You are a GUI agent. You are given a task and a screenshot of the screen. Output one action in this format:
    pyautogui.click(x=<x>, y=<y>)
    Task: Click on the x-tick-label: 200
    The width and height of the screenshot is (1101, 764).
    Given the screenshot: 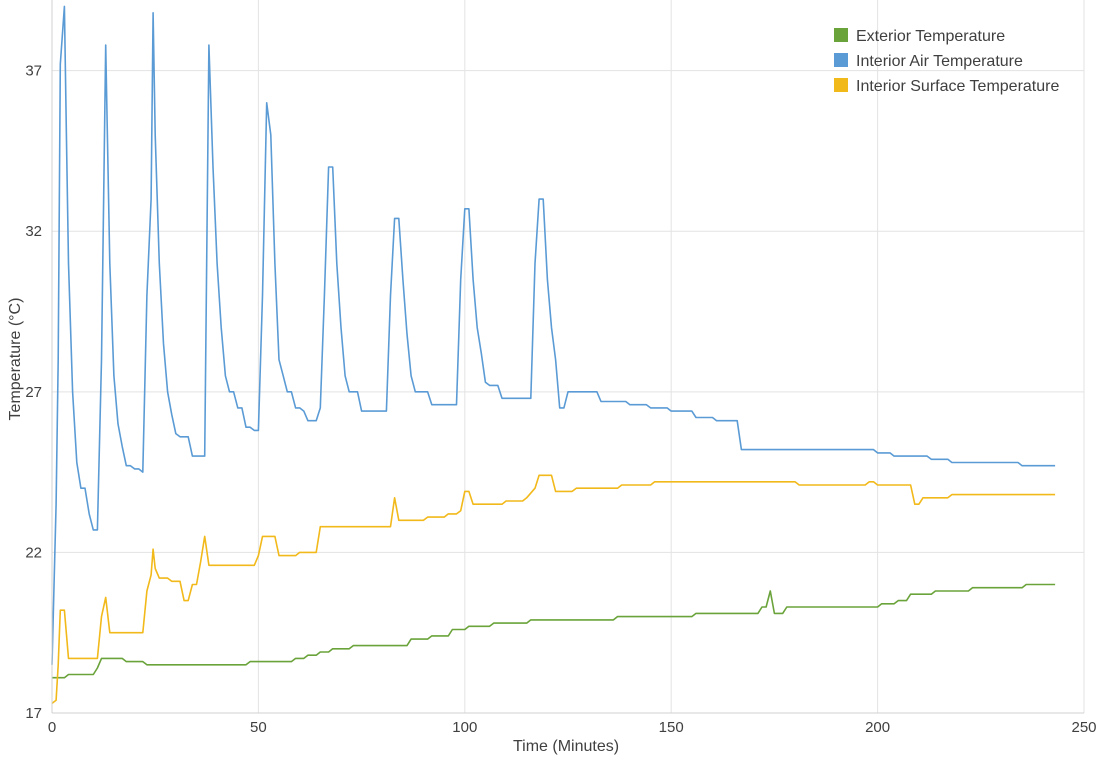 What is the action you would take?
    pyautogui.click(x=877, y=727)
    